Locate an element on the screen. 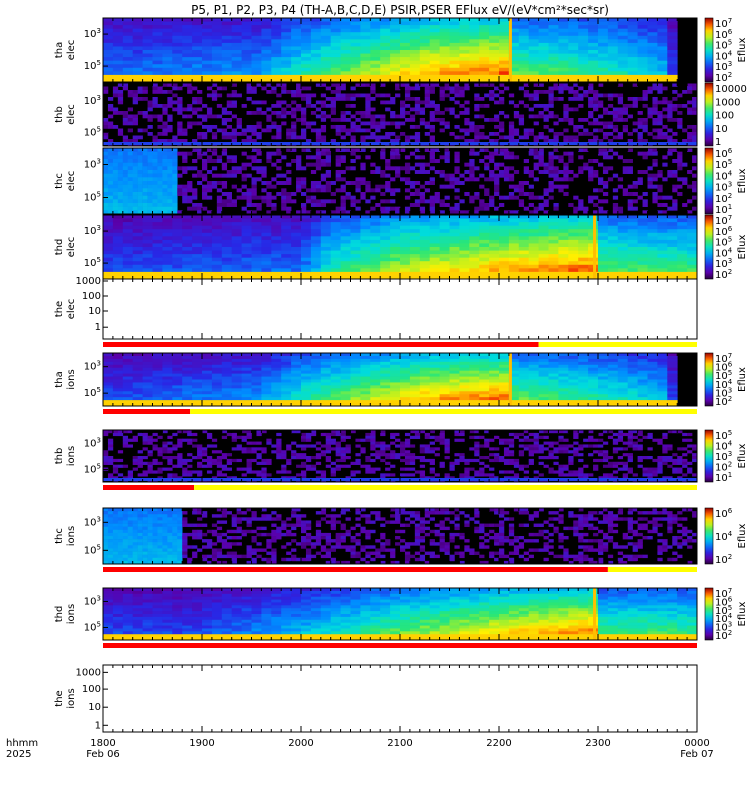 The height and width of the screenshot is (800, 750). panel-ylabel-1: thd is located at coordinates (59, 247).